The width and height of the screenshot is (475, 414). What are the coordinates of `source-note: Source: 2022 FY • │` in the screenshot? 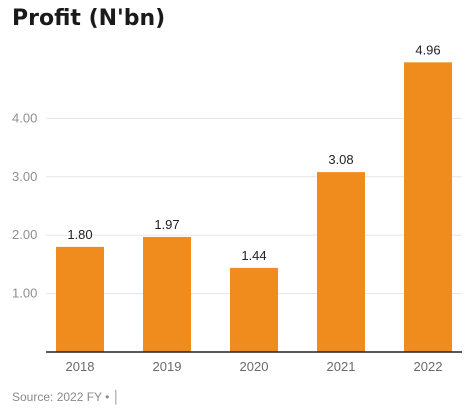 It's located at (66, 397).